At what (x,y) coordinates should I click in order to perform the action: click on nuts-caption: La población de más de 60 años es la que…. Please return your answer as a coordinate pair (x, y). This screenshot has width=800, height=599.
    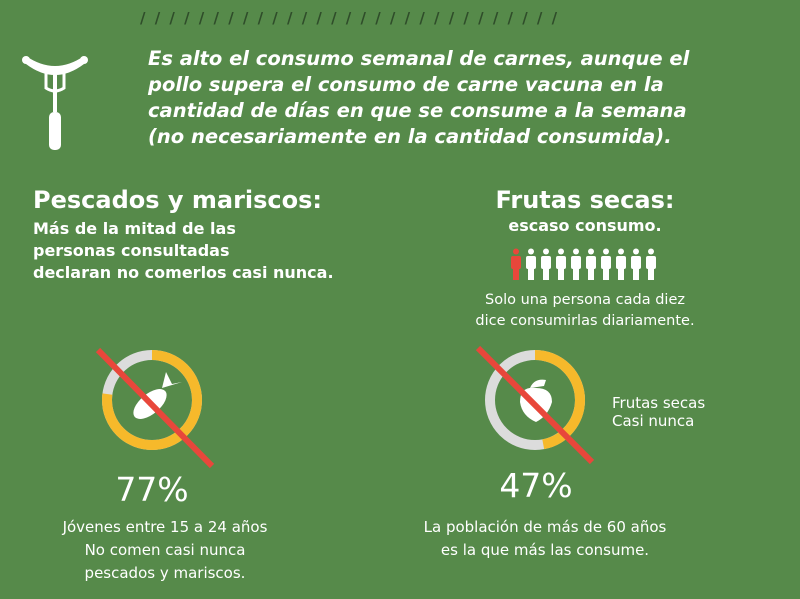
    Looking at the image, I should click on (545, 539).